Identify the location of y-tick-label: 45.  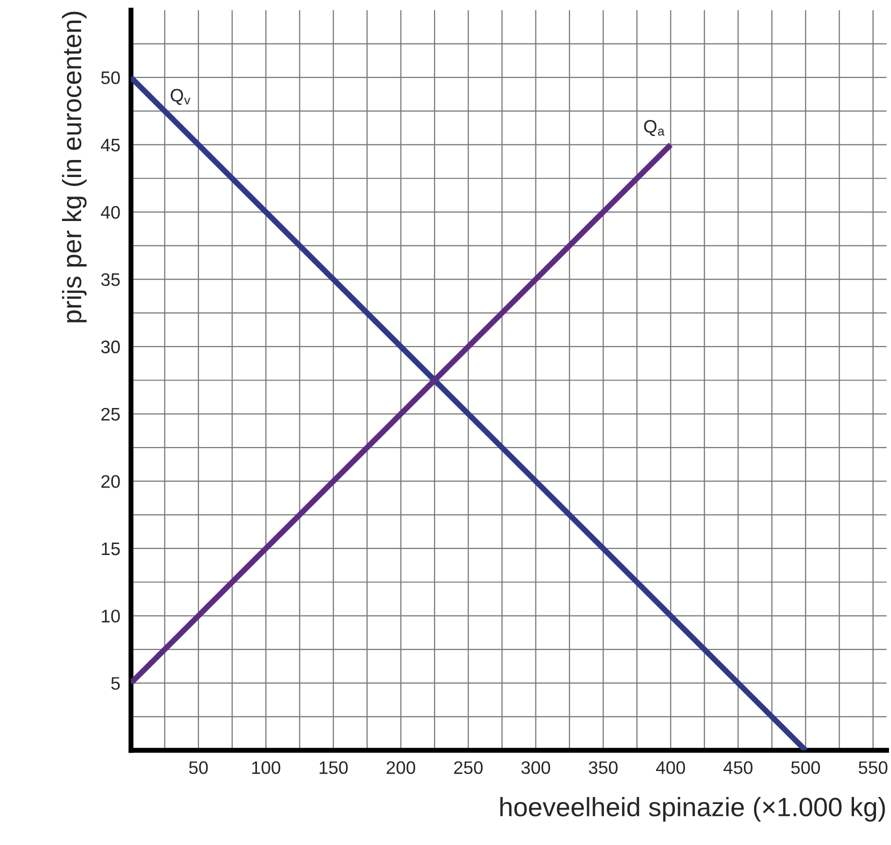
(110, 145).